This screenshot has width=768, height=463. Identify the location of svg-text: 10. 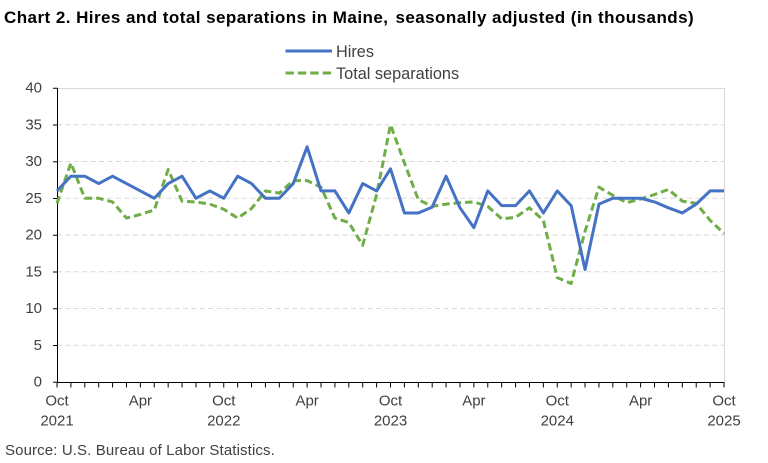
(33, 308).